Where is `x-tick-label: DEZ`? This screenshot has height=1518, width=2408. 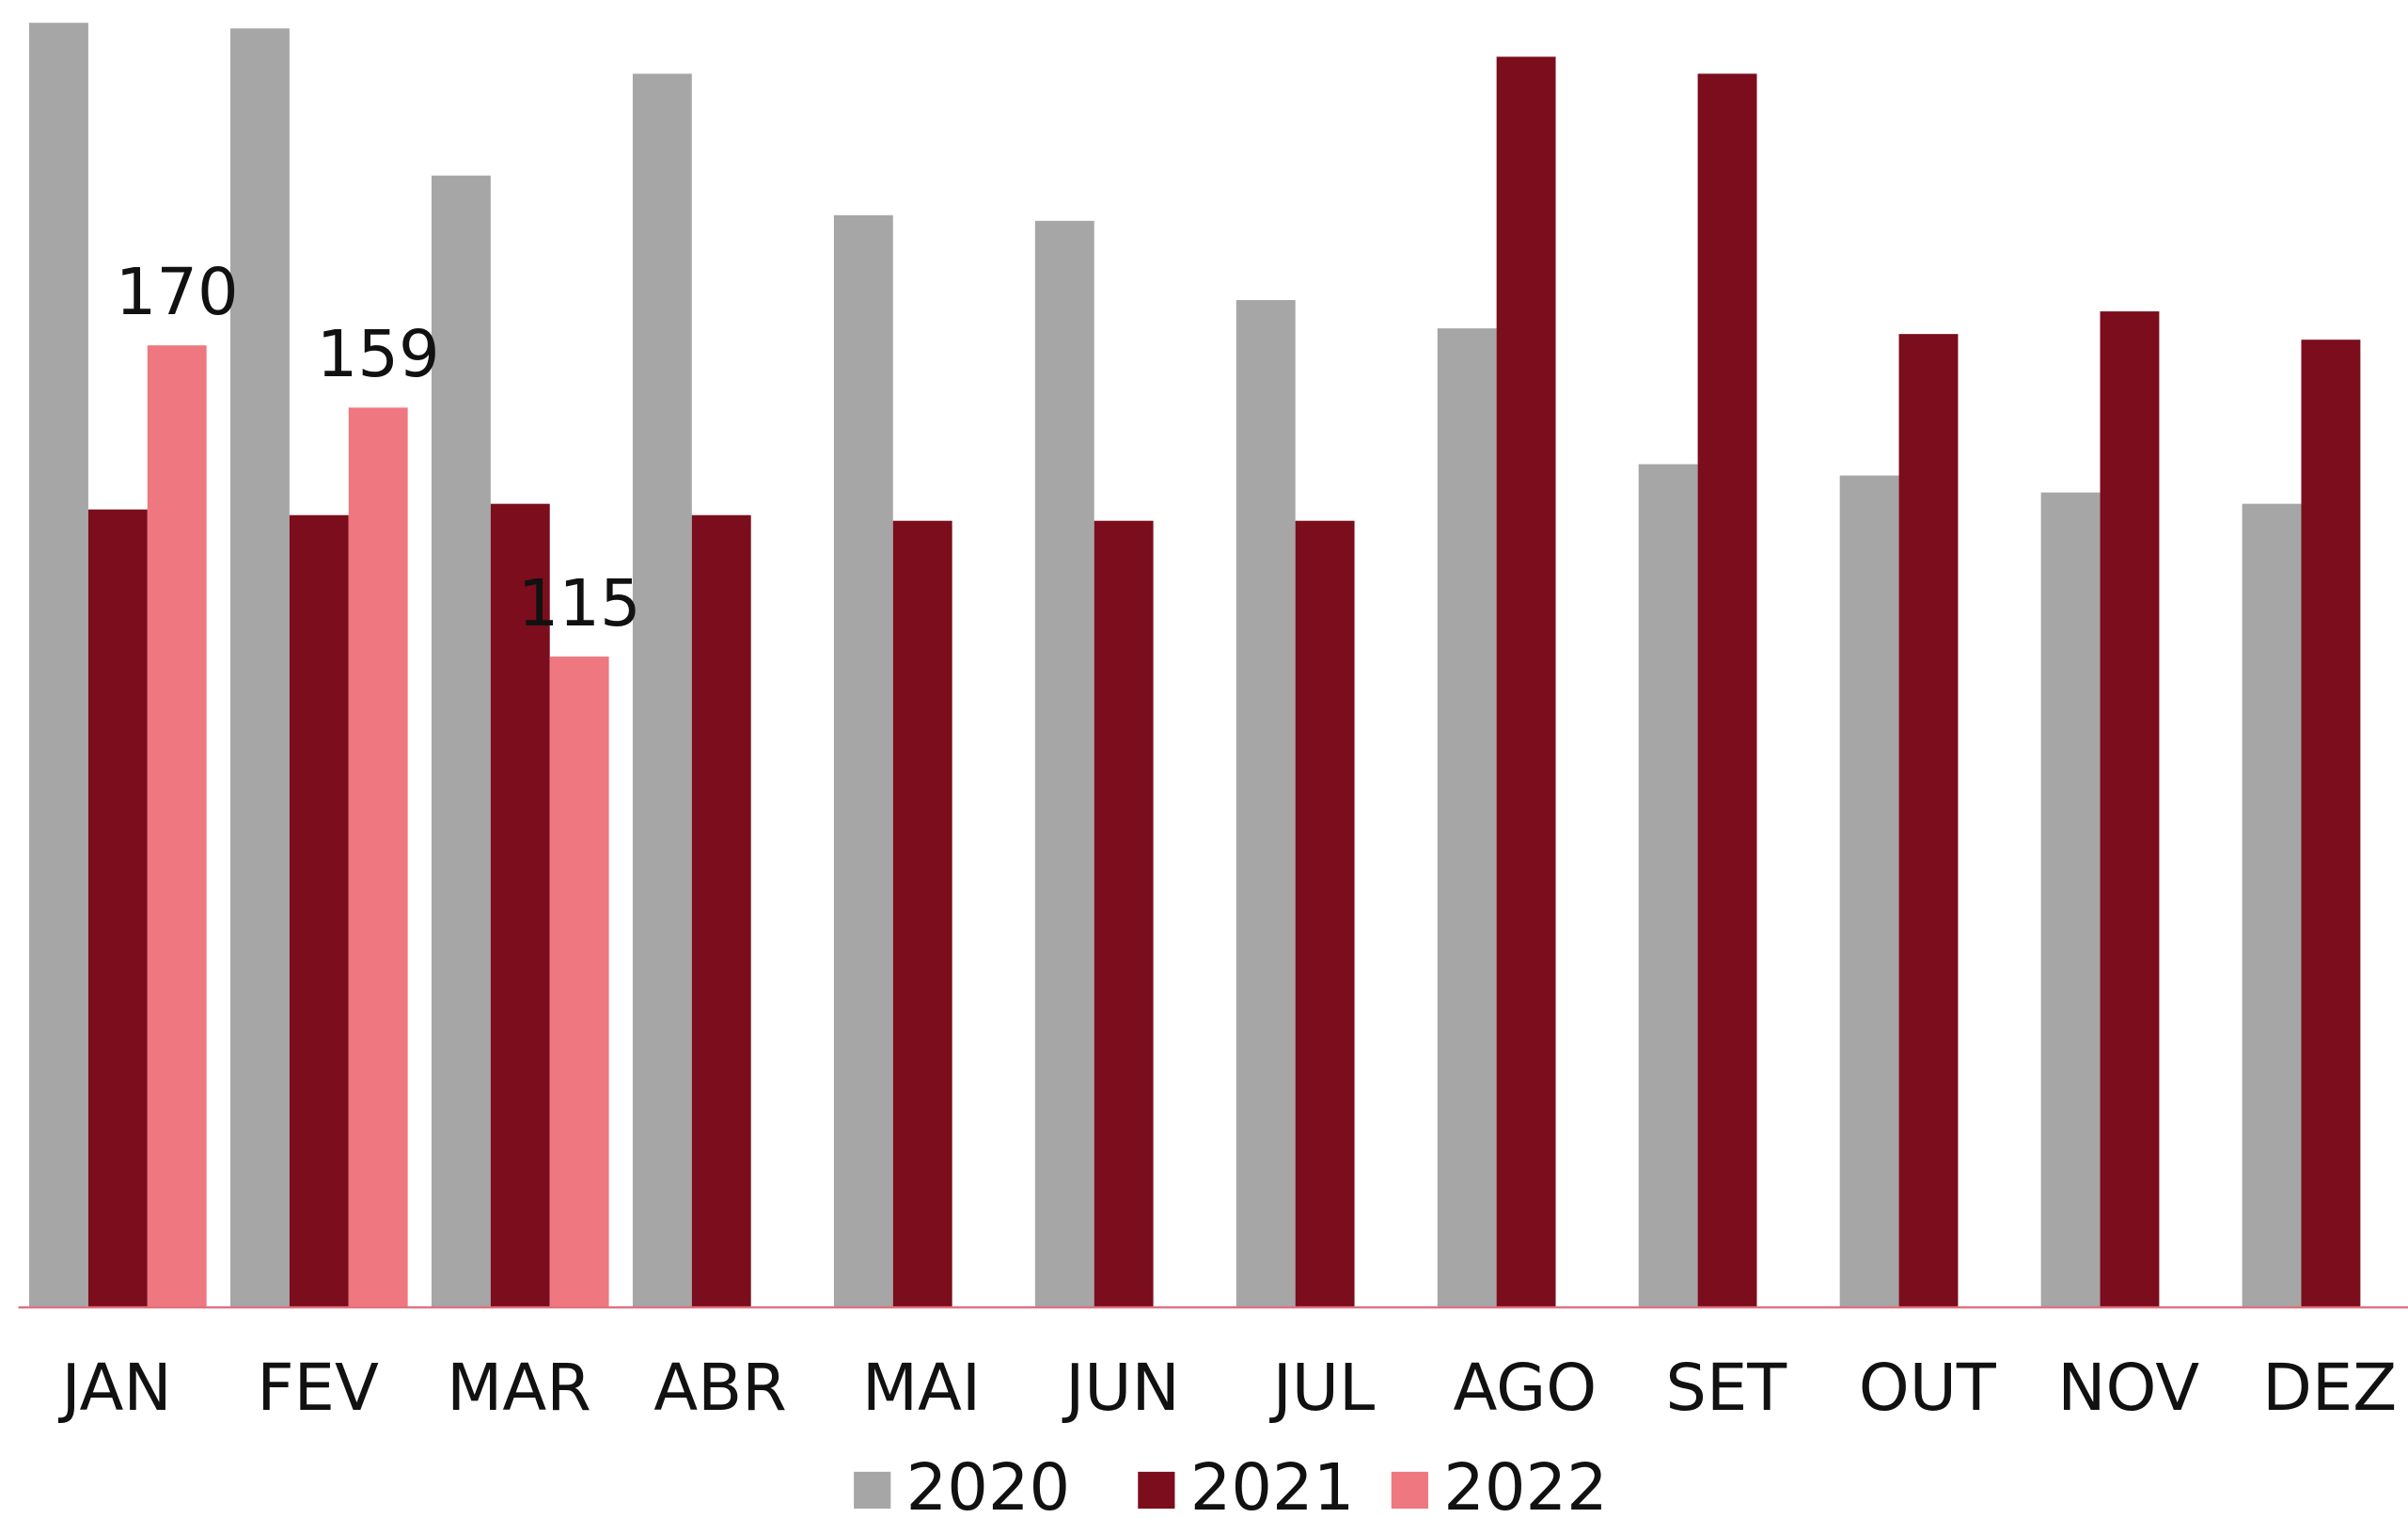 x-tick-label: DEZ is located at coordinates (2329, 1389).